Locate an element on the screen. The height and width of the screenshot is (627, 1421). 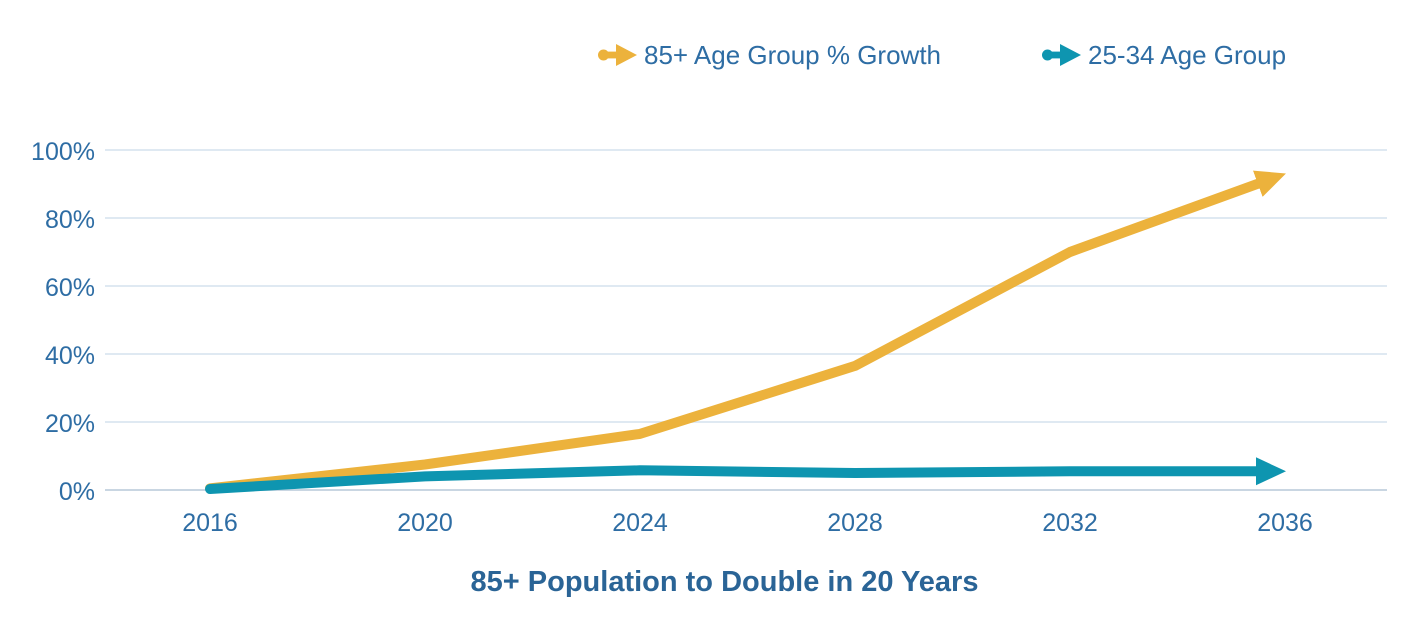
legend-label-85plus: 85+ Age Group % Growth is located at coordinates (793, 54).